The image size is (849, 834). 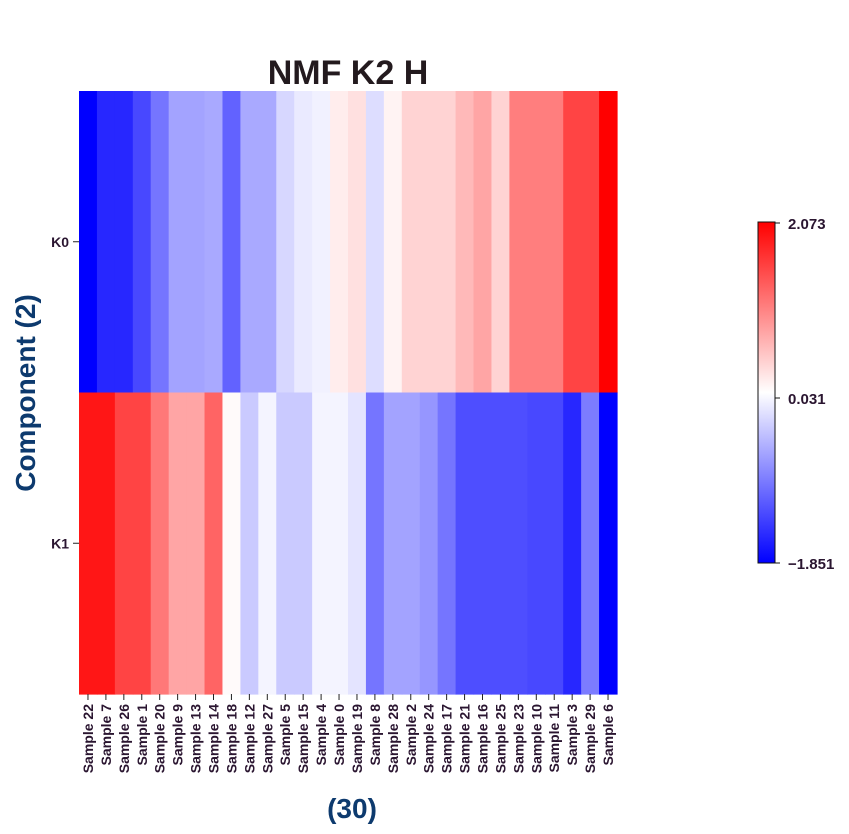 What do you see at coordinates (590, 738) in the screenshot?
I see `x-tick-label: Sample 29` at bounding box center [590, 738].